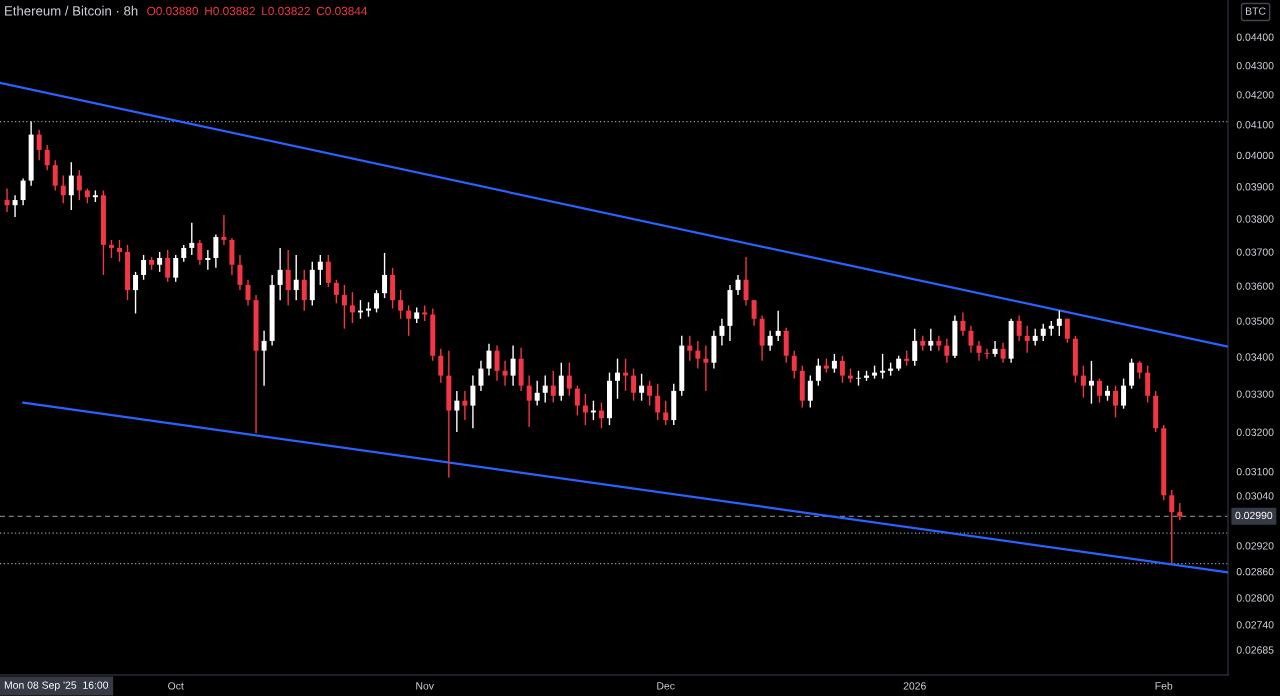 This screenshot has width=1280, height=696. Describe the element at coordinates (1255, 187) in the screenshot. I see `y-tick-label: 0.03900` at that location.